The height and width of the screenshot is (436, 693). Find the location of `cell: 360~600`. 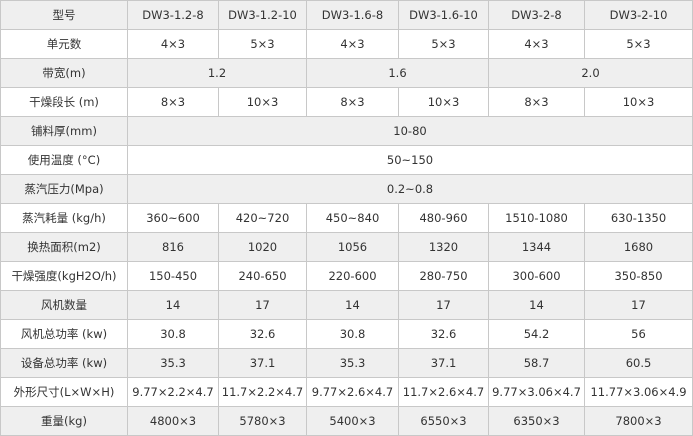

cell: 360~600 is located at coordinates (173, 218).